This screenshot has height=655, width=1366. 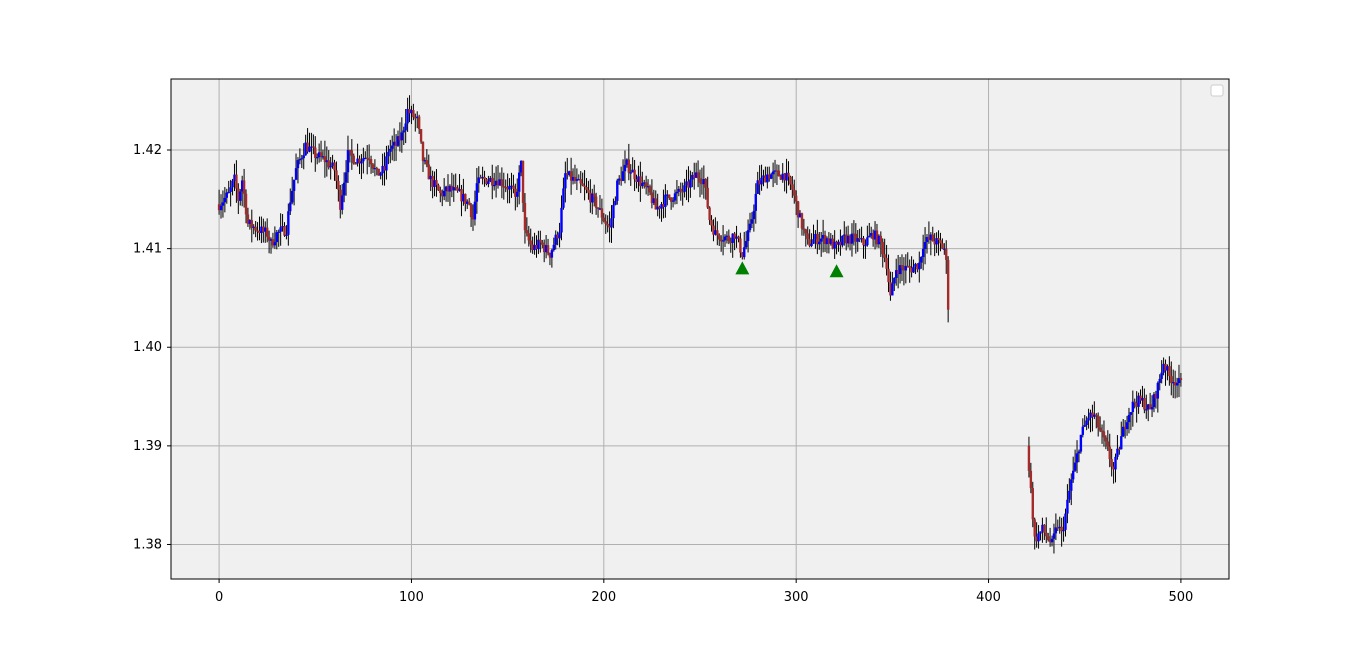 I want to click on x-tick-label: 0, so click(x=219, y=597).